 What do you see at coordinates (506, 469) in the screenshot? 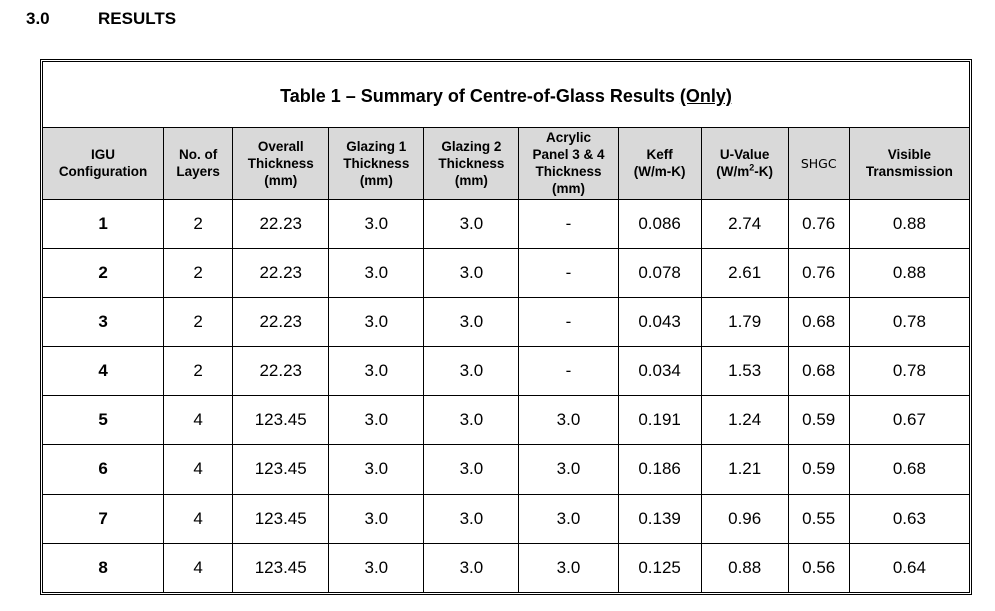
I see `table-row: 6 4 123.45 3.0 3.0 3.0 0.186 1.21 0.59 0.68` at bounding box center [506, 469].